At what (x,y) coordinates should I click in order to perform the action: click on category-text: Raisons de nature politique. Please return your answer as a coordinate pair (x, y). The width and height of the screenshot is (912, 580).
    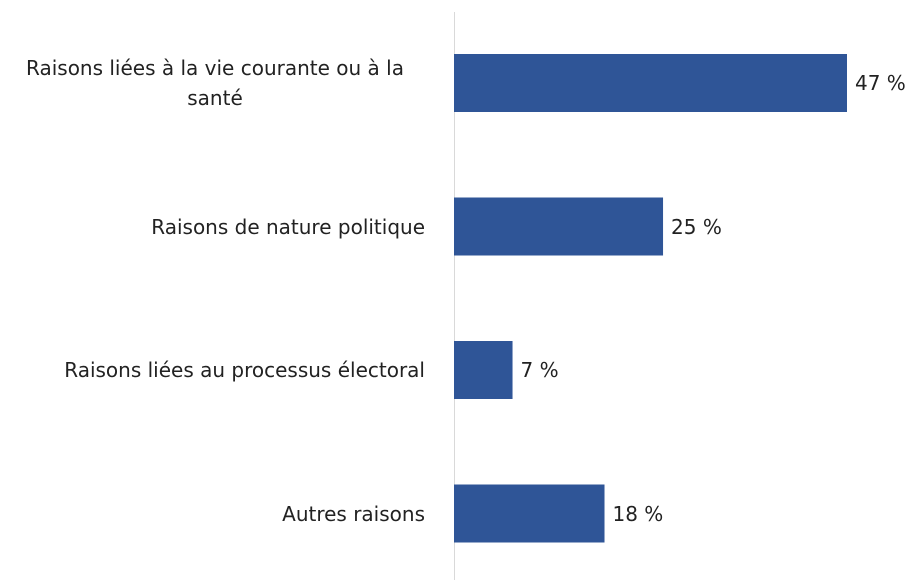
    Looking at the image, I should click on (288, 226).